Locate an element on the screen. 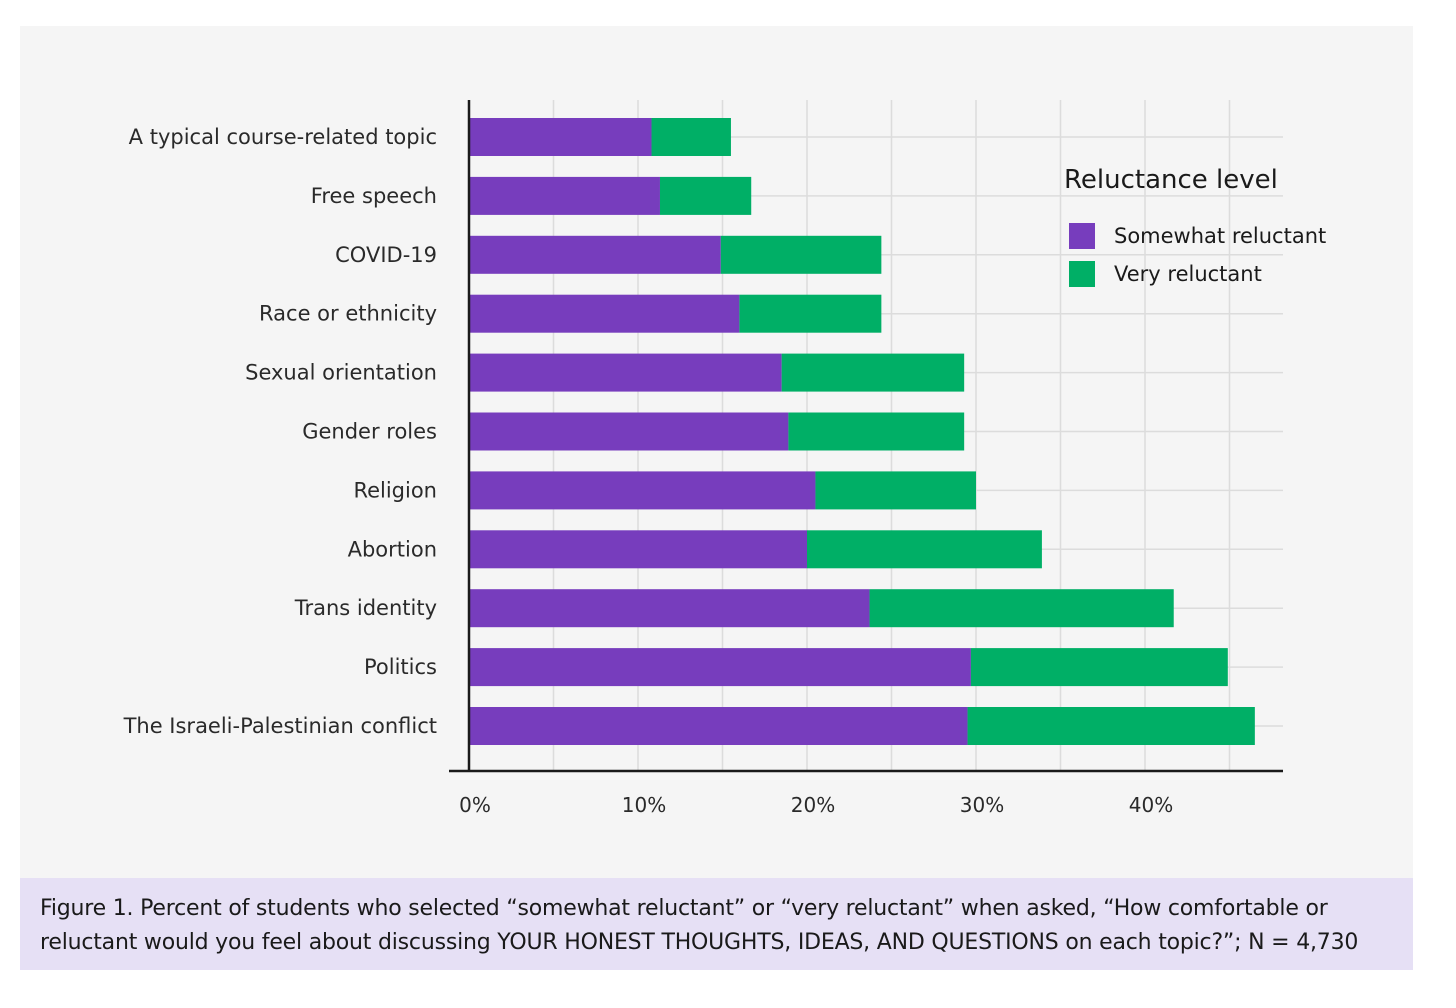 This screenshot has height=1008, width=1456. category-label: COVID-19 is located at coordinates (386, 255).